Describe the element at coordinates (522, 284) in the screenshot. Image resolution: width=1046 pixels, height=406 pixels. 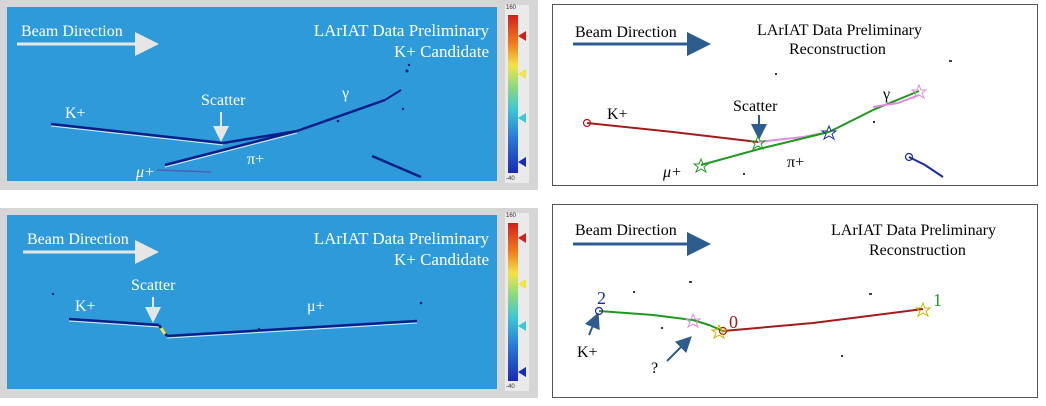
I see `scale-marker-yellow` at that location.